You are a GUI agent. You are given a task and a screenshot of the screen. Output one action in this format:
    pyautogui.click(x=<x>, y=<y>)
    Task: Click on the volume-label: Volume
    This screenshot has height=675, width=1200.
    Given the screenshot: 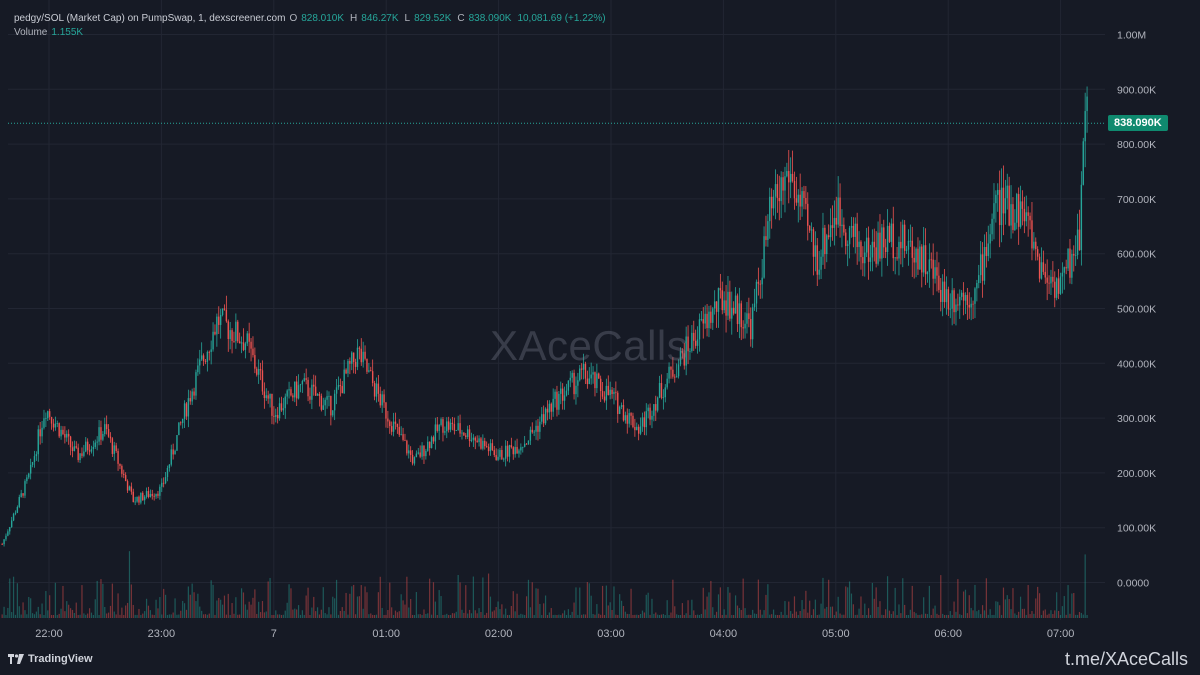 What is the action you would take?
    pyautogui.click(x=31, y=32)
    